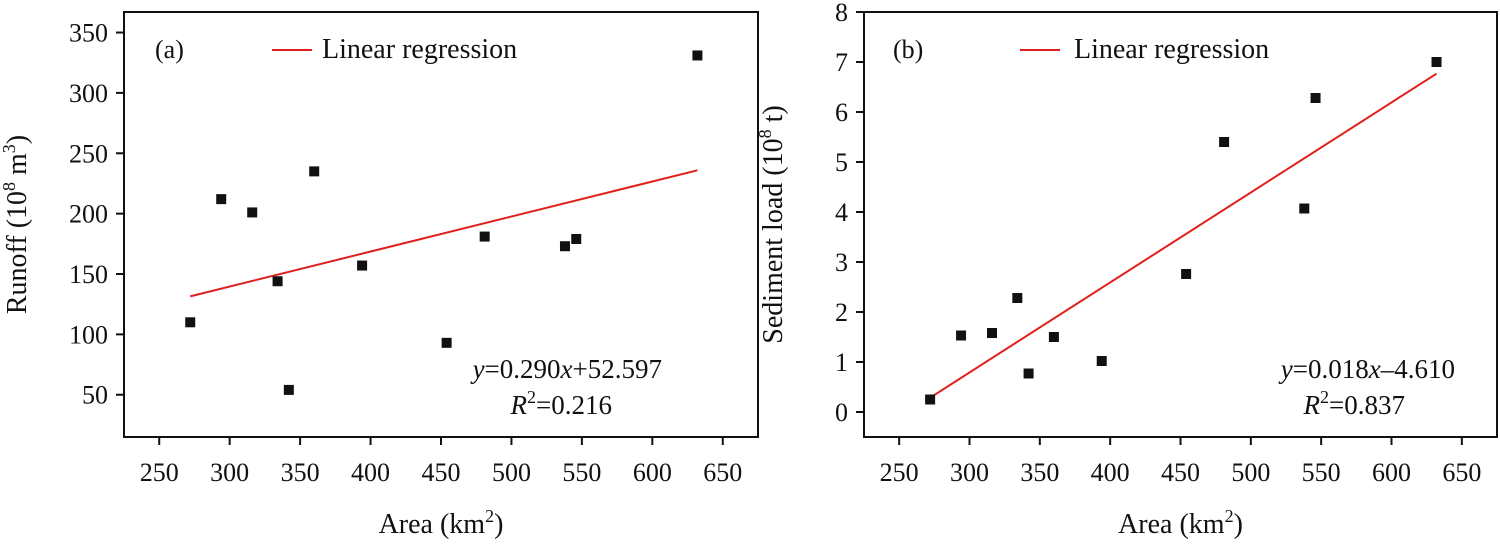  What do you see at coordinates (88, 274) in the screenshot?
I see `y-tick-label: 150` at bounding box center [88, 274].